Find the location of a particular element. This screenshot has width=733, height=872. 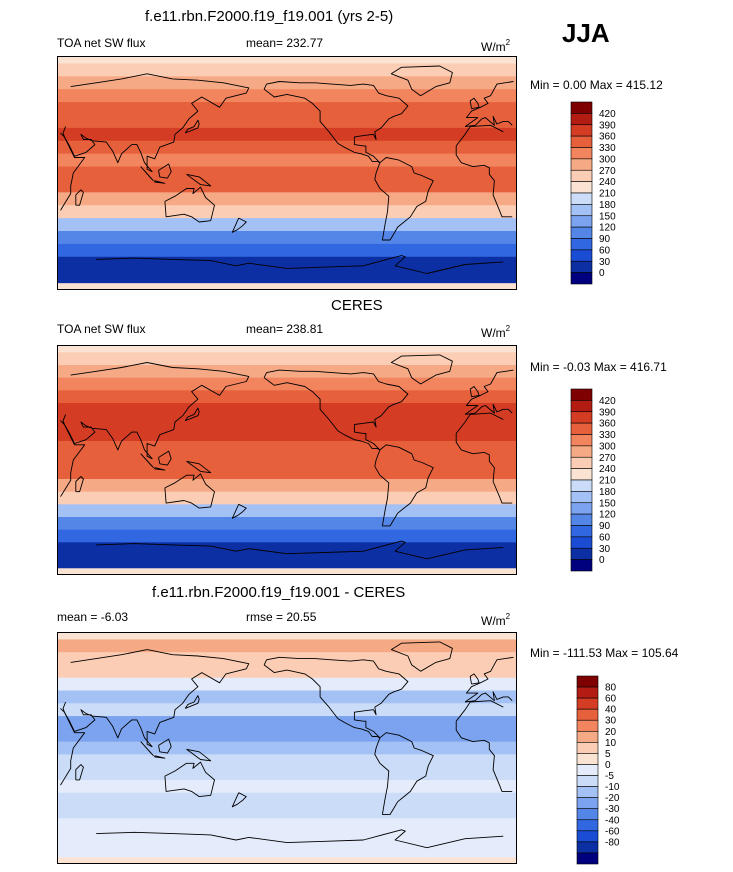

panel-1-minmax: Min = 0.00 Max = 415.12 is located at coordinates (596, 85).